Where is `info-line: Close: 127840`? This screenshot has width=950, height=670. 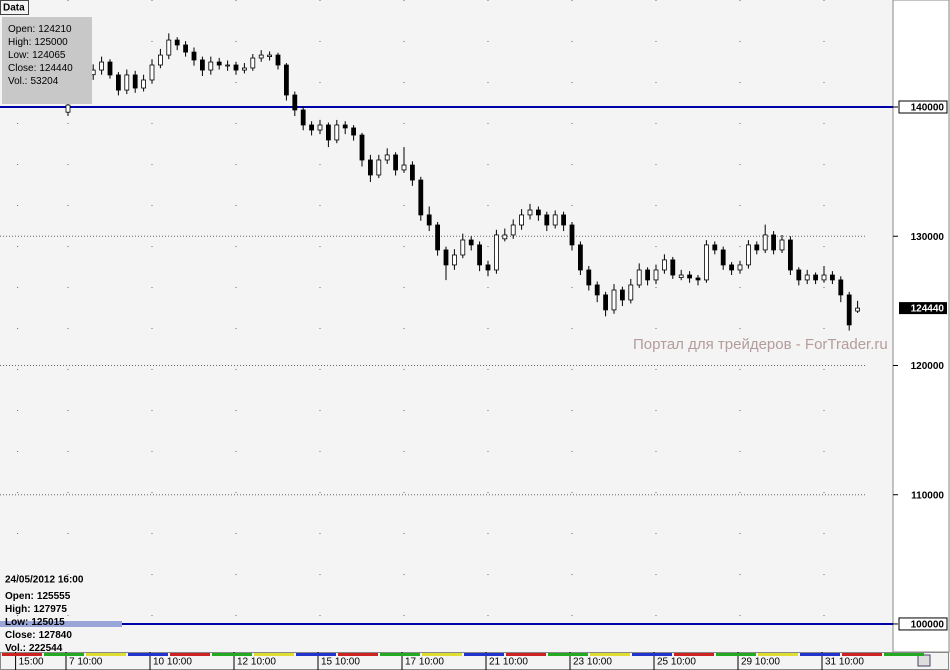 info-line: Close: 127840 is located at coordinates (38, 635).